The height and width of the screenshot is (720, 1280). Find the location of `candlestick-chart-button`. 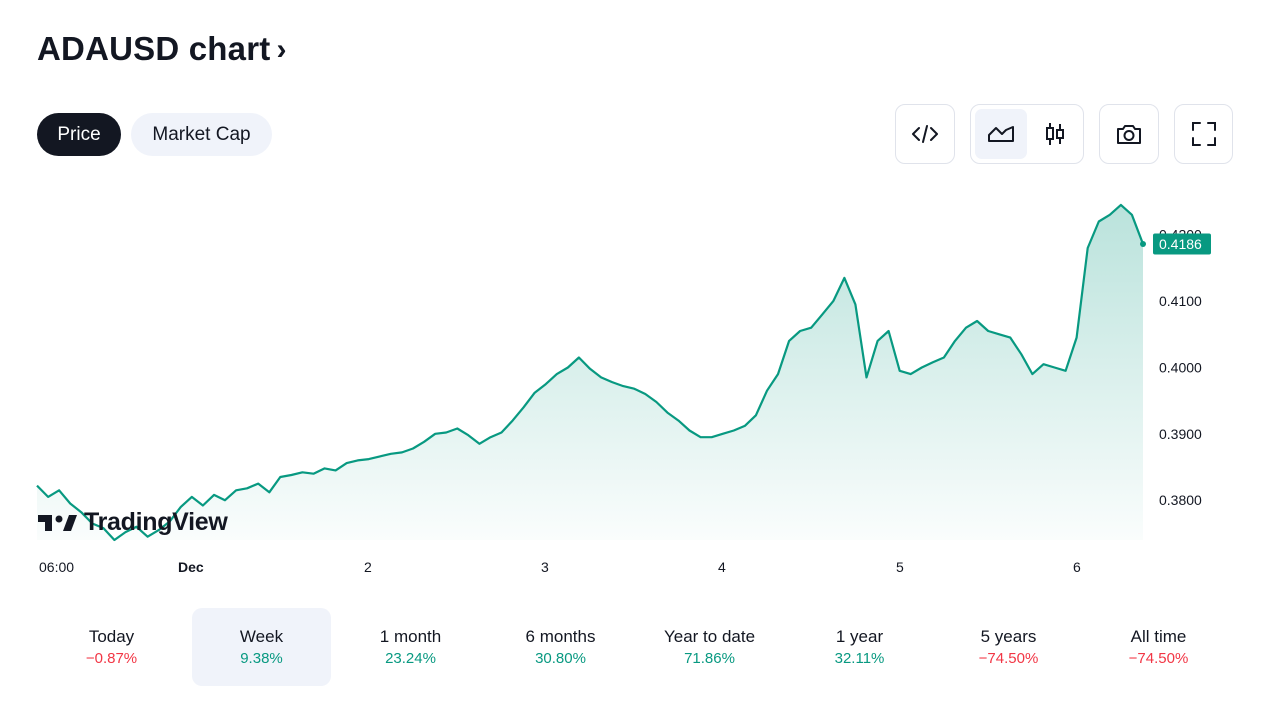

candlestick-chart-button is located at coordinates (1055, 134).